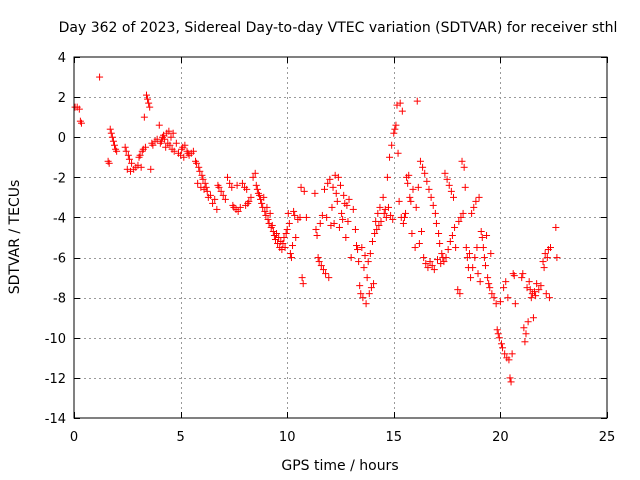 Image resolution: width=640 pixels, height=480 pixels. What do you see at coordinates (59, 178) in the screenshot?
I see `y-tick-label: -2` at bounding box center [59, 178].